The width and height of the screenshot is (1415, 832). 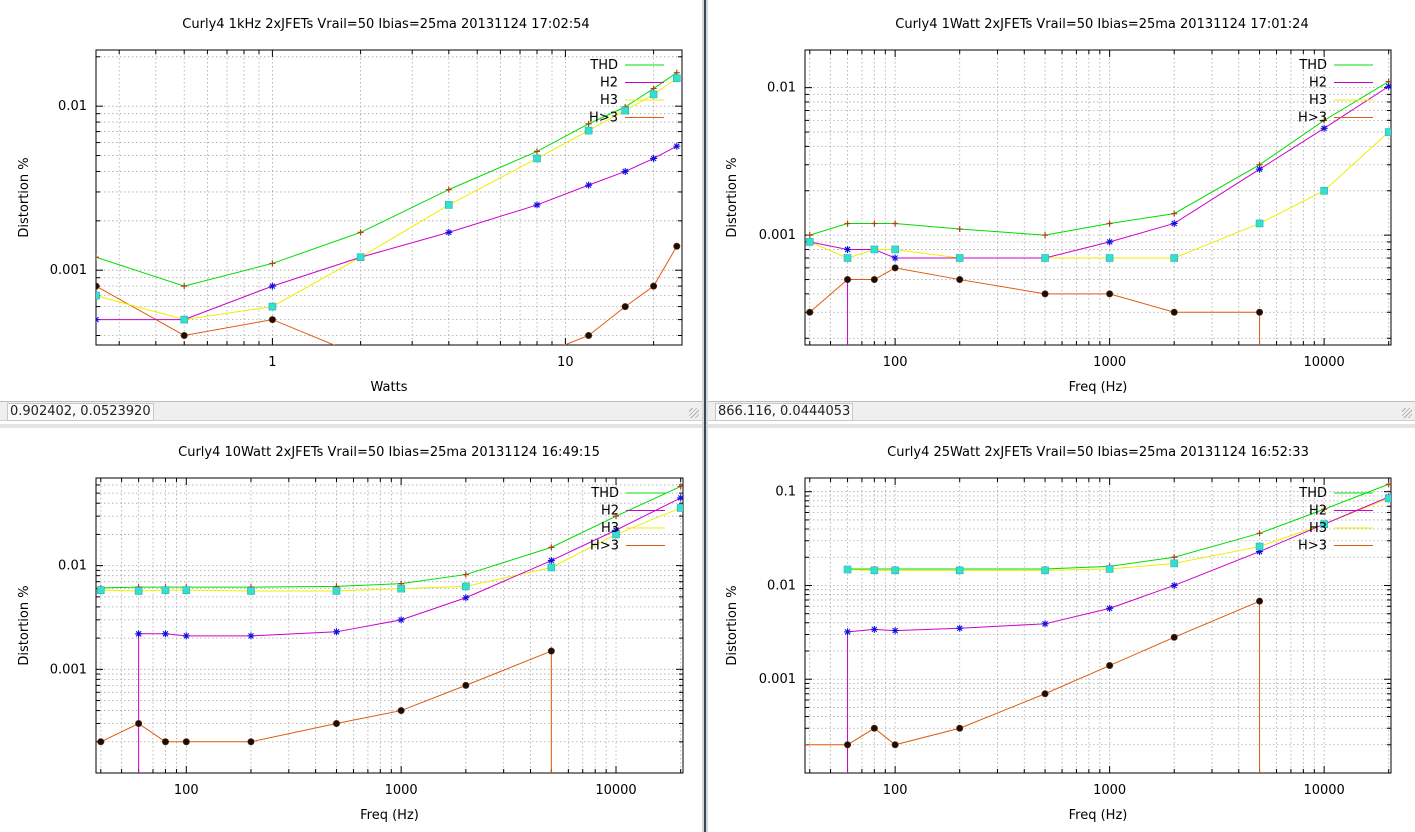 I want to click on x-tick-label: 100, so click(x=186, y=790).